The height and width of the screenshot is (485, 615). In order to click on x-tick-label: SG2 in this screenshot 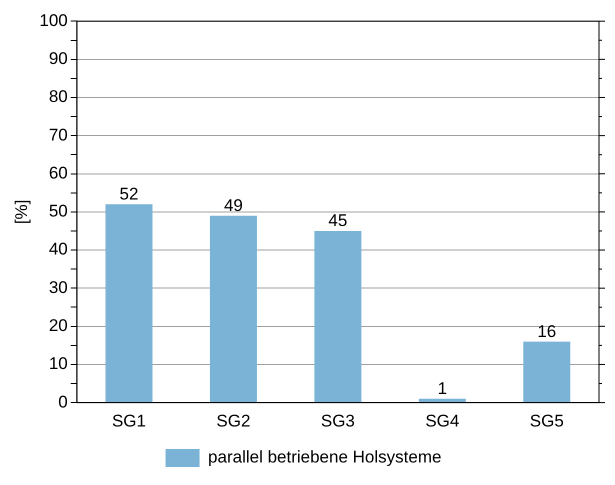, I will do `click(233, 420)`.